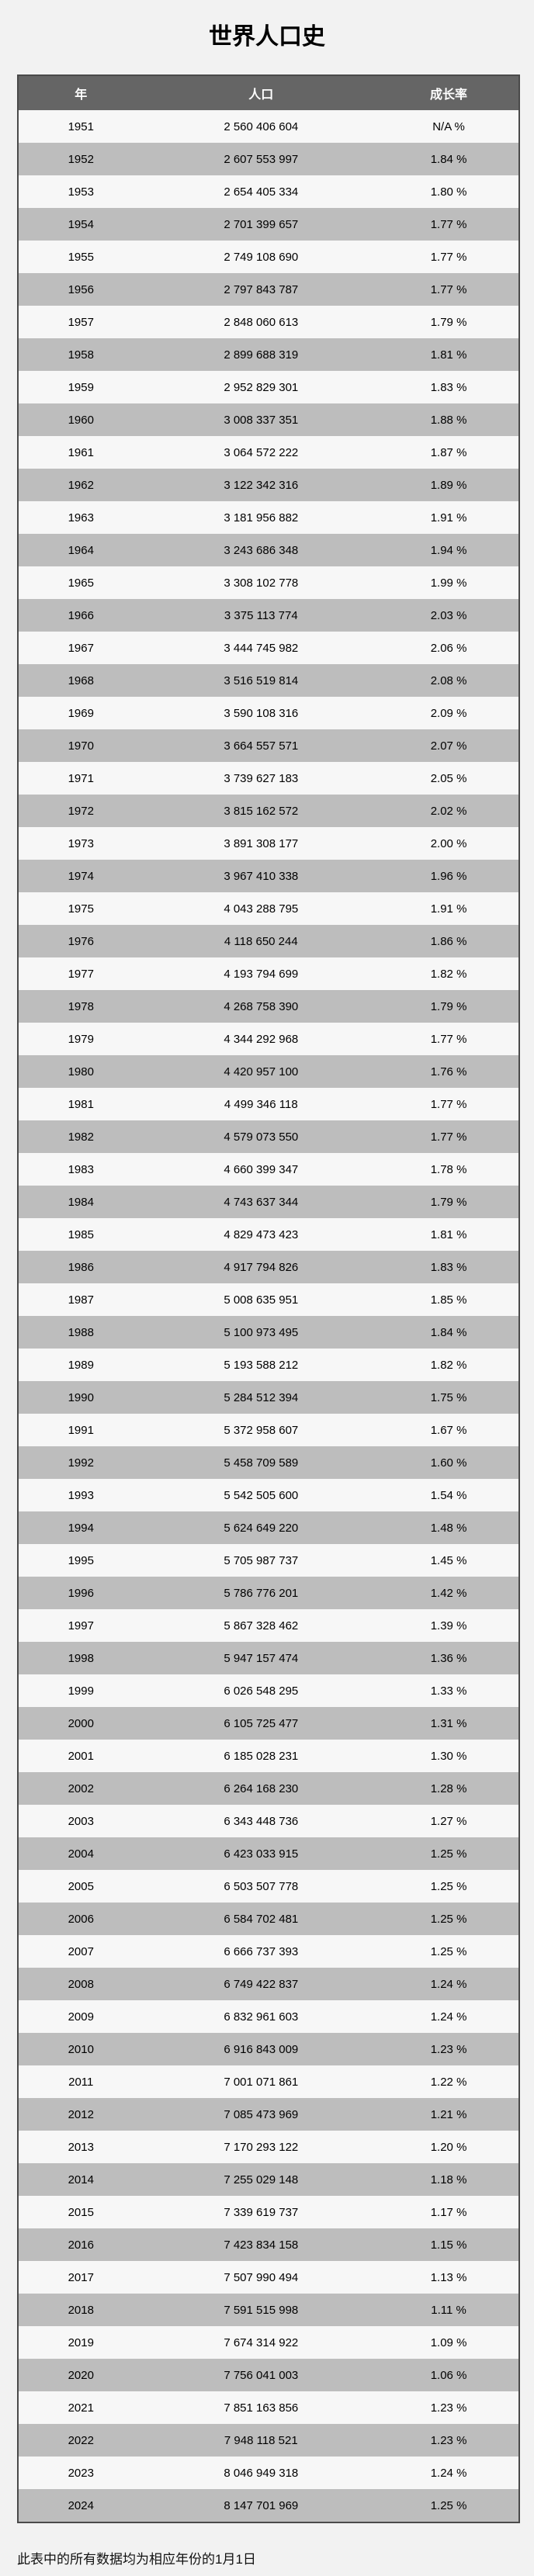  Describe the element at coordinates (449, 1300) in the screenshot. I see `growth-rate-cell: 1.85 %` at that location.